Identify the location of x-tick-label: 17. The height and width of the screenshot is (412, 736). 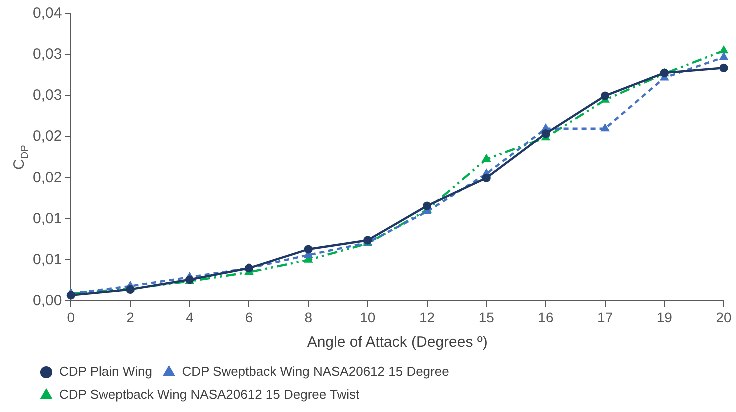
(606, 317).